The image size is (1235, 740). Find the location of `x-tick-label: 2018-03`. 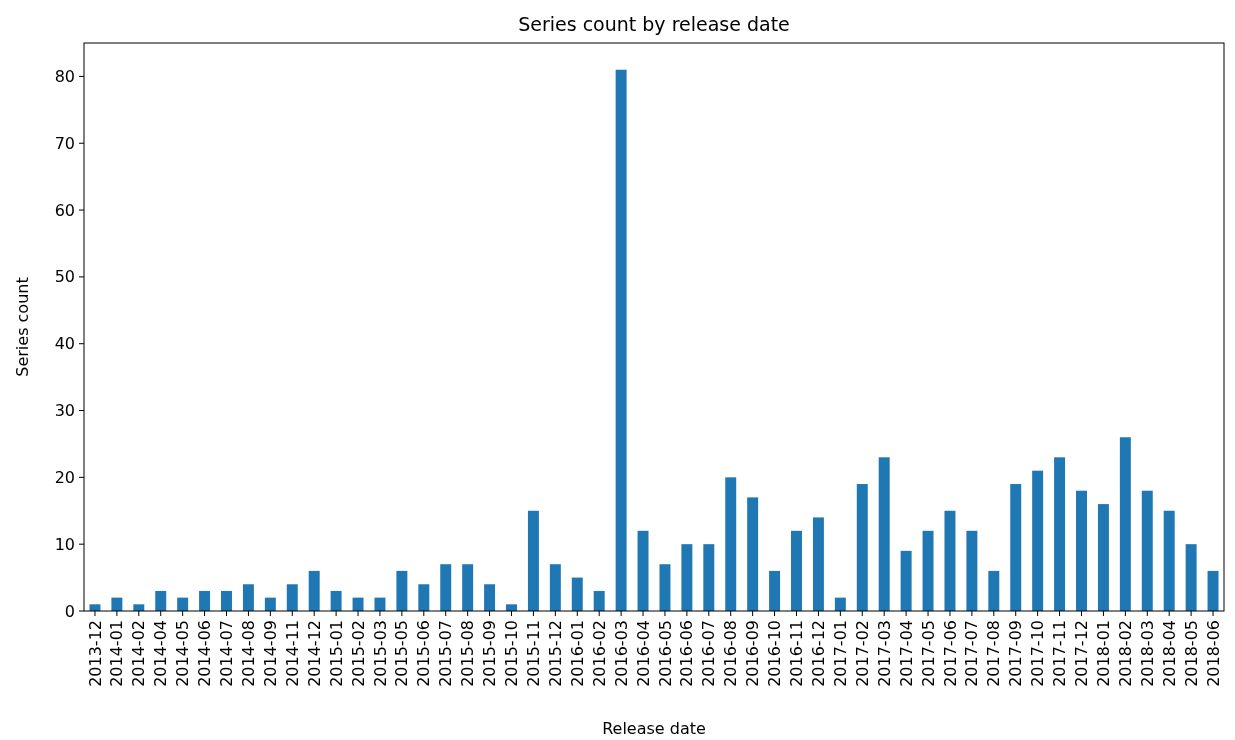

x-tick-label: 2018-03 is located at coordinates (1147, 653).